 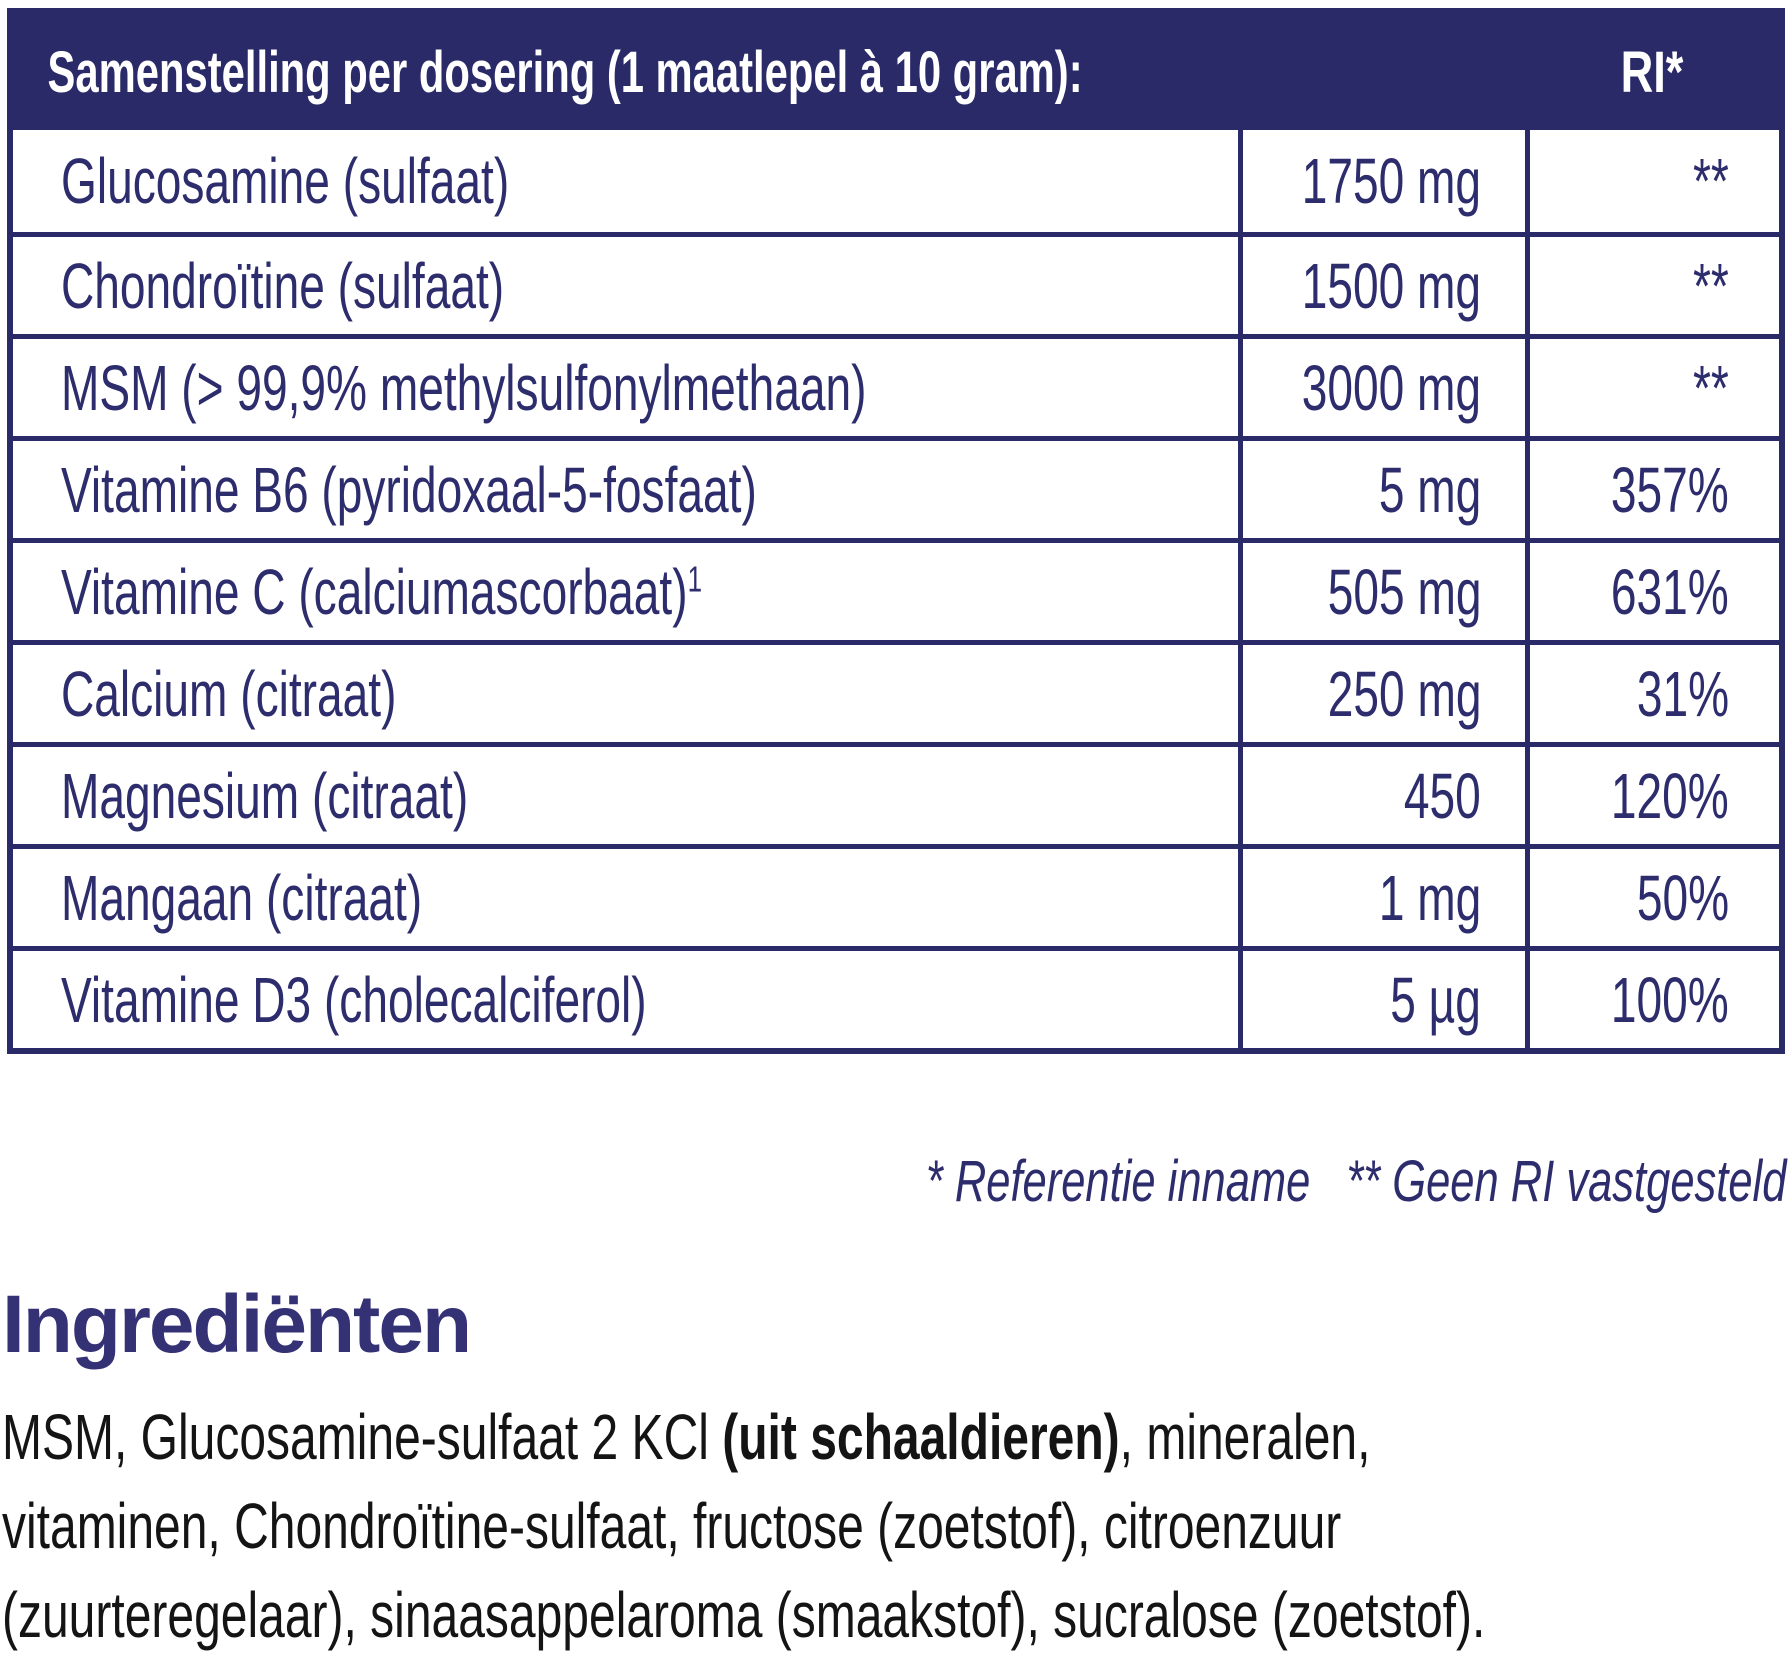 I want to click on amount-cell: 1 mg, so click(x=1384, y=897).